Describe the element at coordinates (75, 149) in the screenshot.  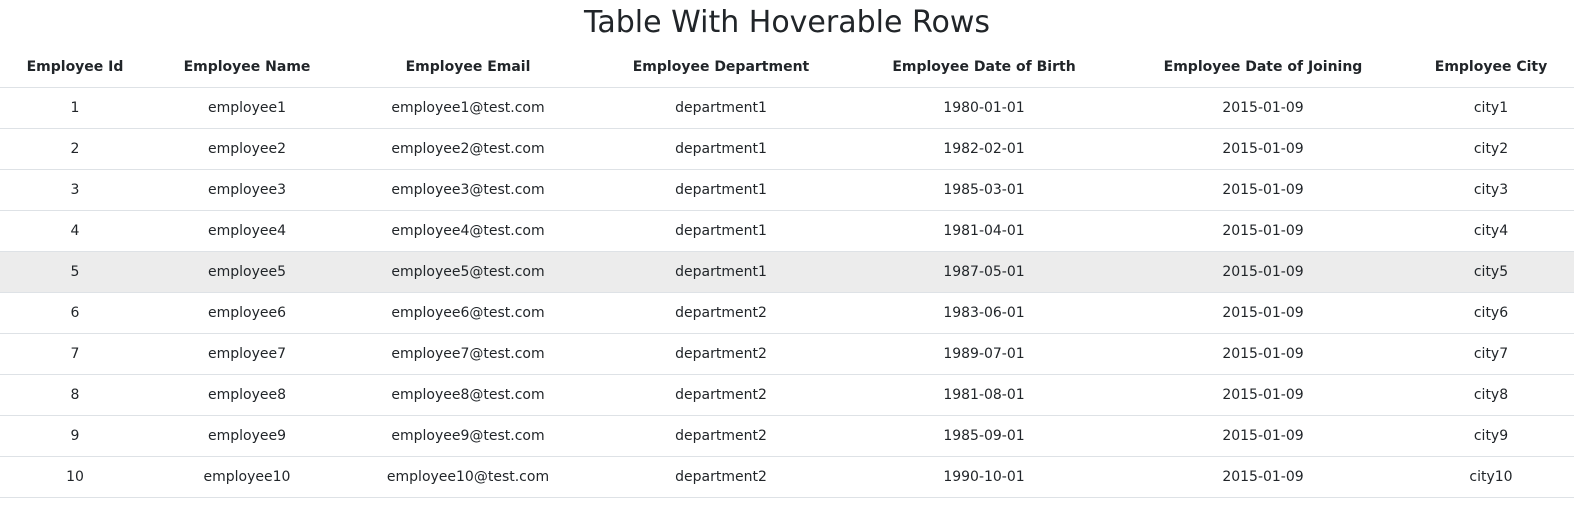
I see `cell-id: 2` at that location.